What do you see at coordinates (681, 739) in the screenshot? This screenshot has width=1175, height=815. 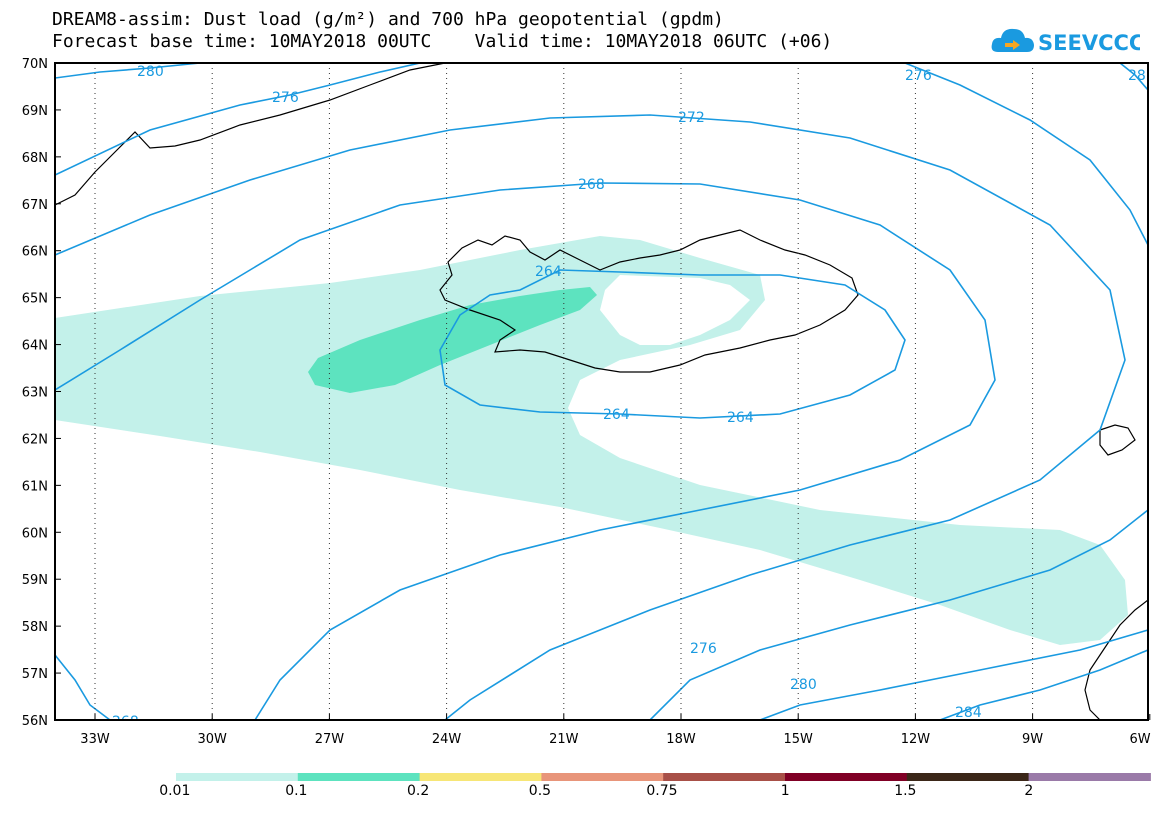 I see `lon-label: 18W` at bounding box center [681, 739].